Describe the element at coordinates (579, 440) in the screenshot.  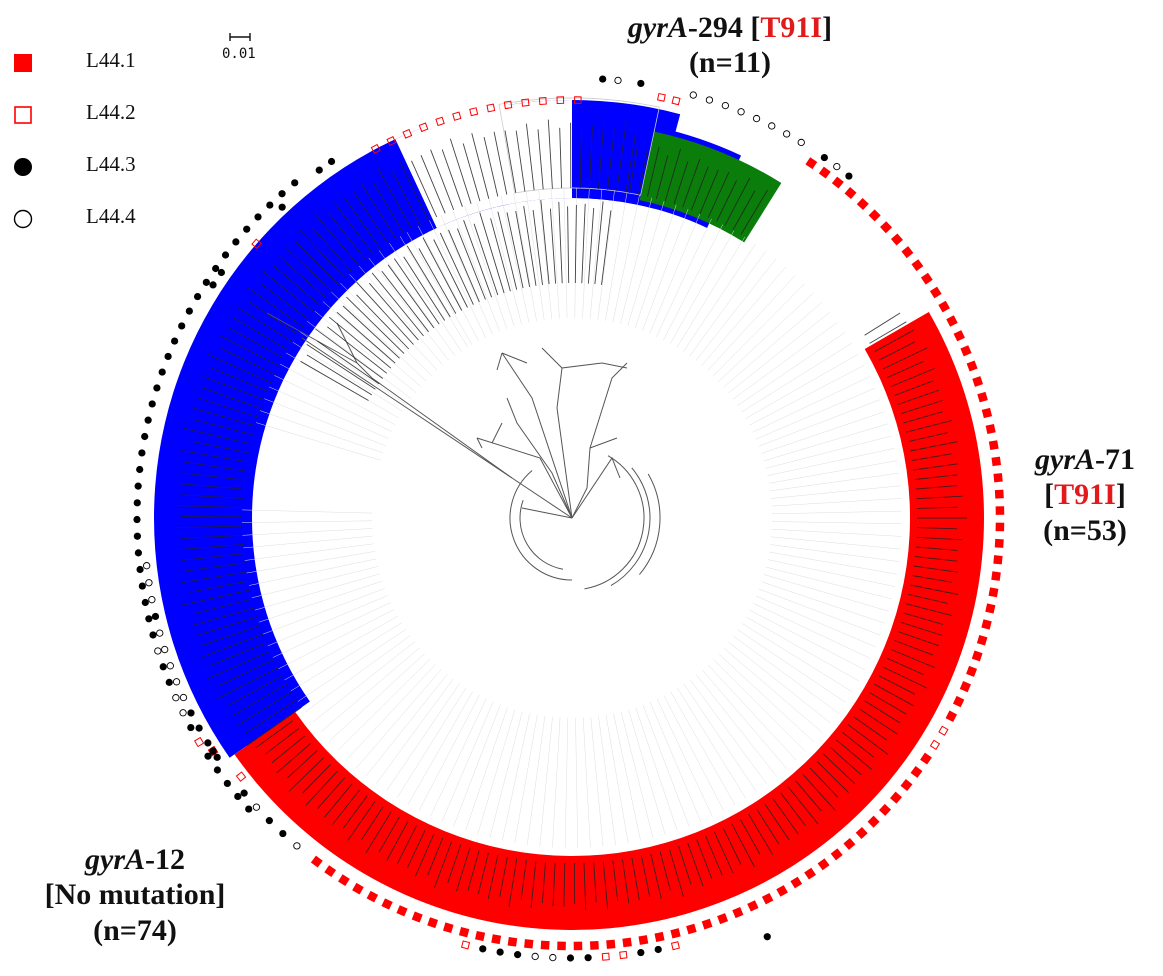
I see `branch-upper-mid` at that location.